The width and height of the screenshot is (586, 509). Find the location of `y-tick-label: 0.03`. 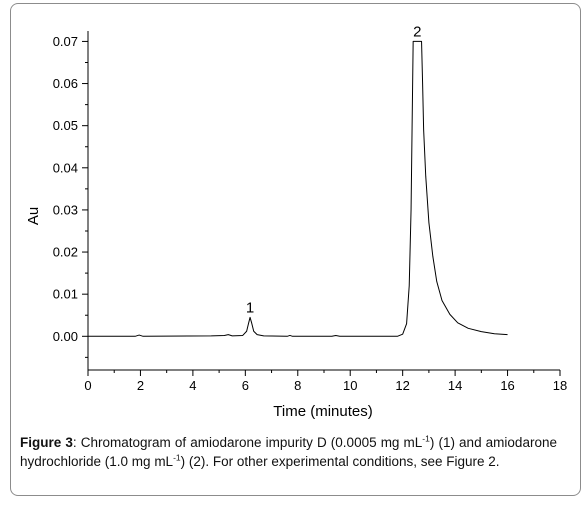

y-tick-label: 0.03 is located at coordinates (65, 209).